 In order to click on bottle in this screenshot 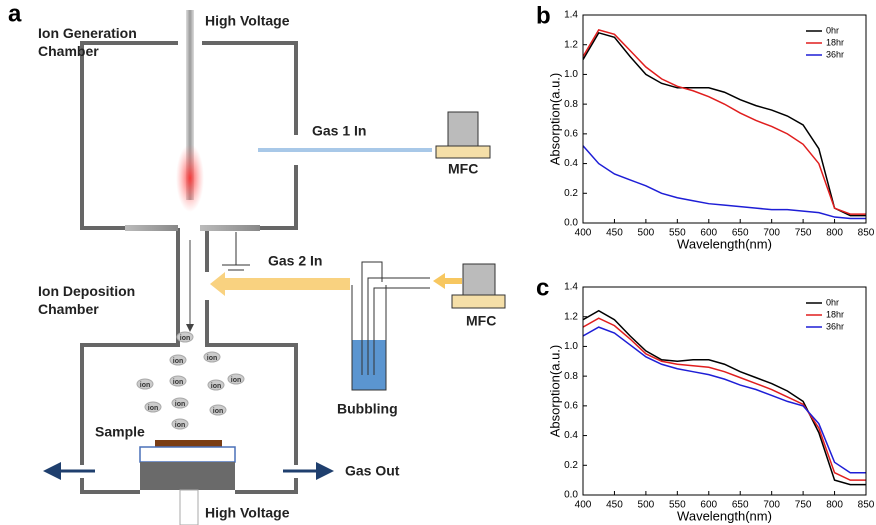, I will do `click(369, 338)`.